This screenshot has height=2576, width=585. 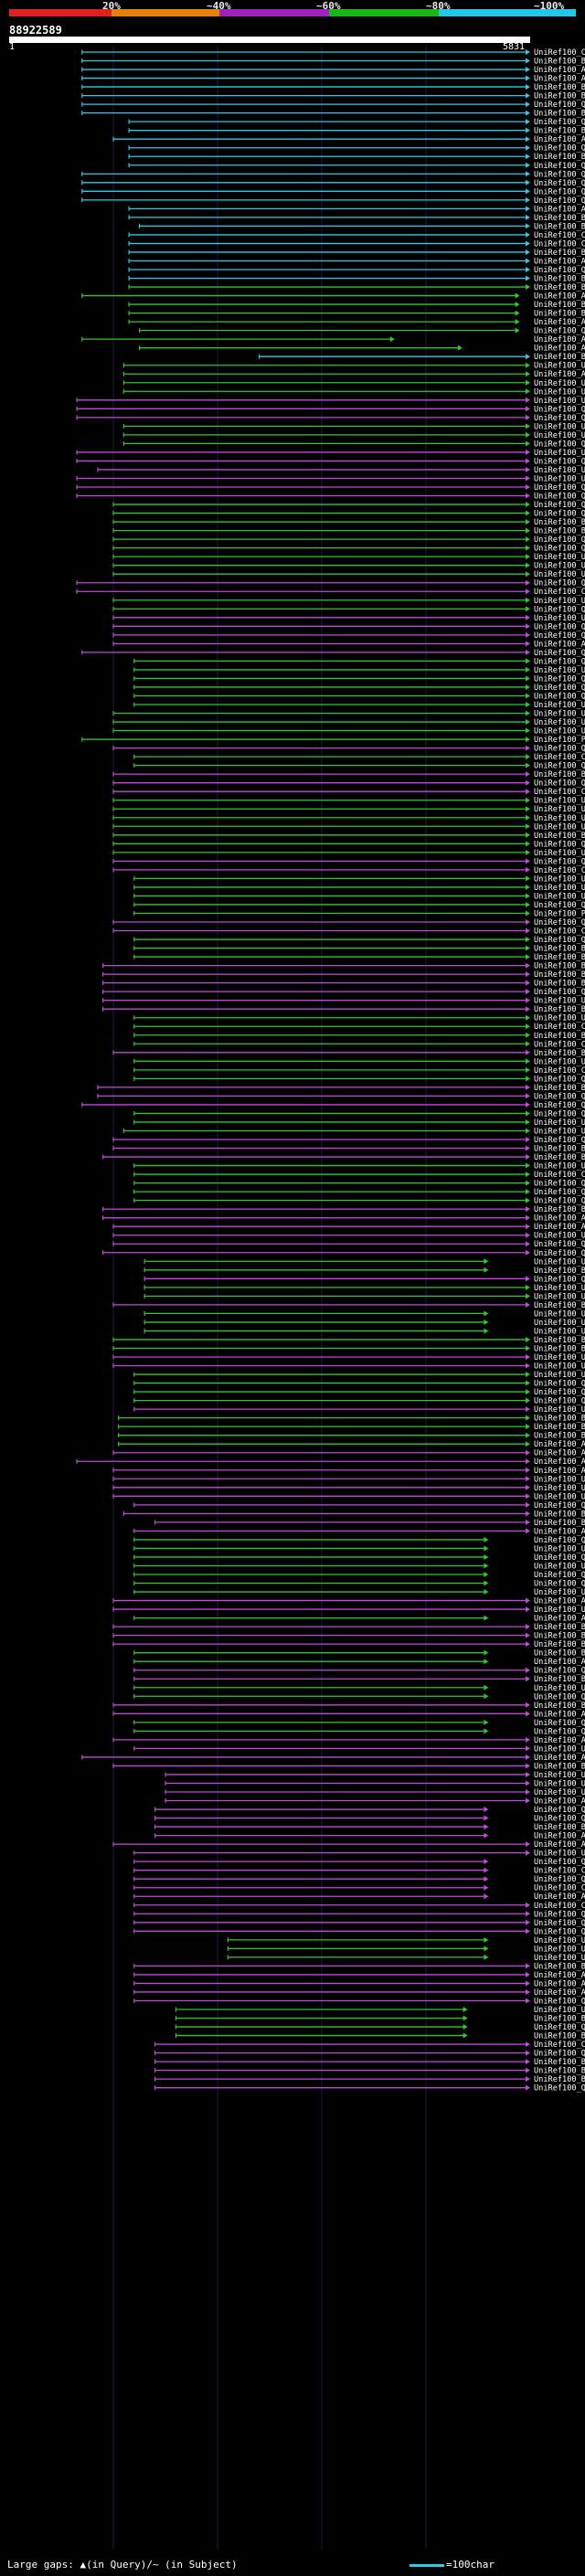 I want to click on hit-row: UniRef100_C4QFN3, so click(x=370, y=2045).